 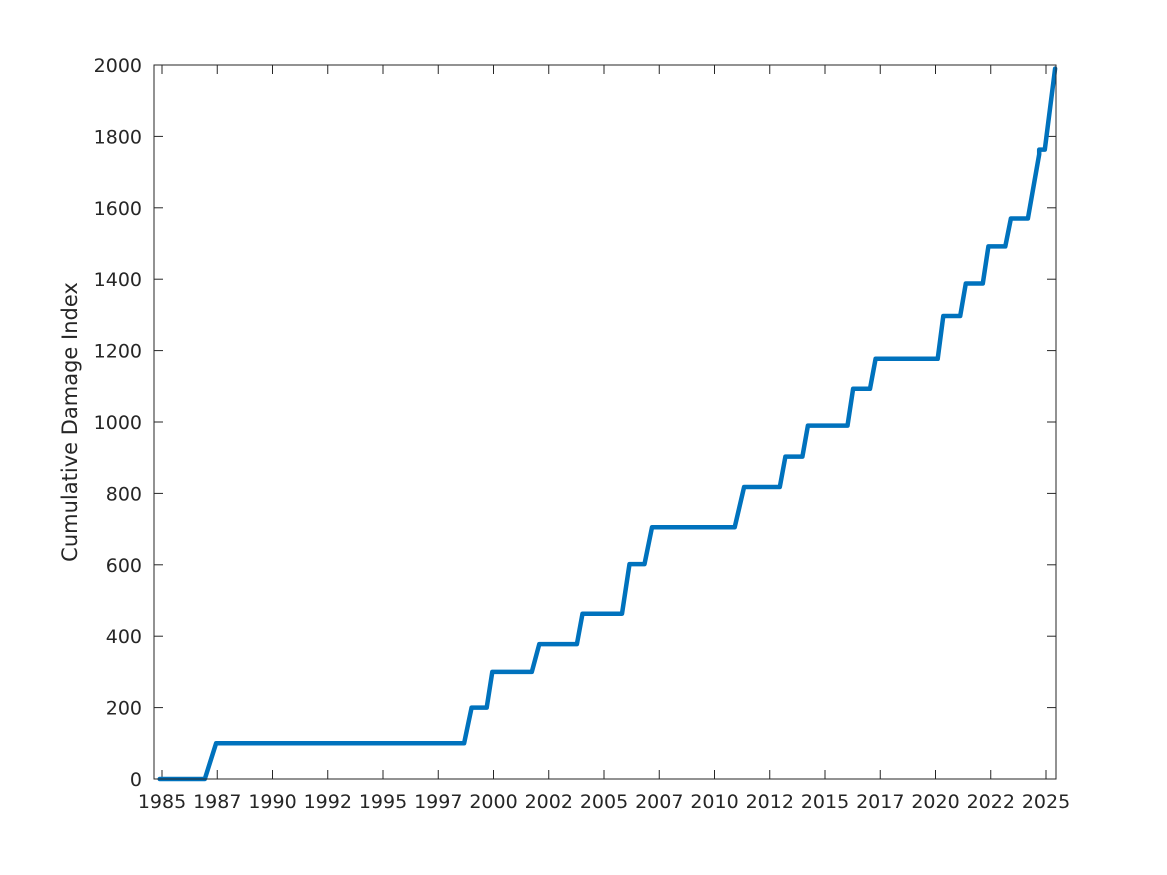 I want to click on x-tick-label: 2005, so click(x=604, y=802).